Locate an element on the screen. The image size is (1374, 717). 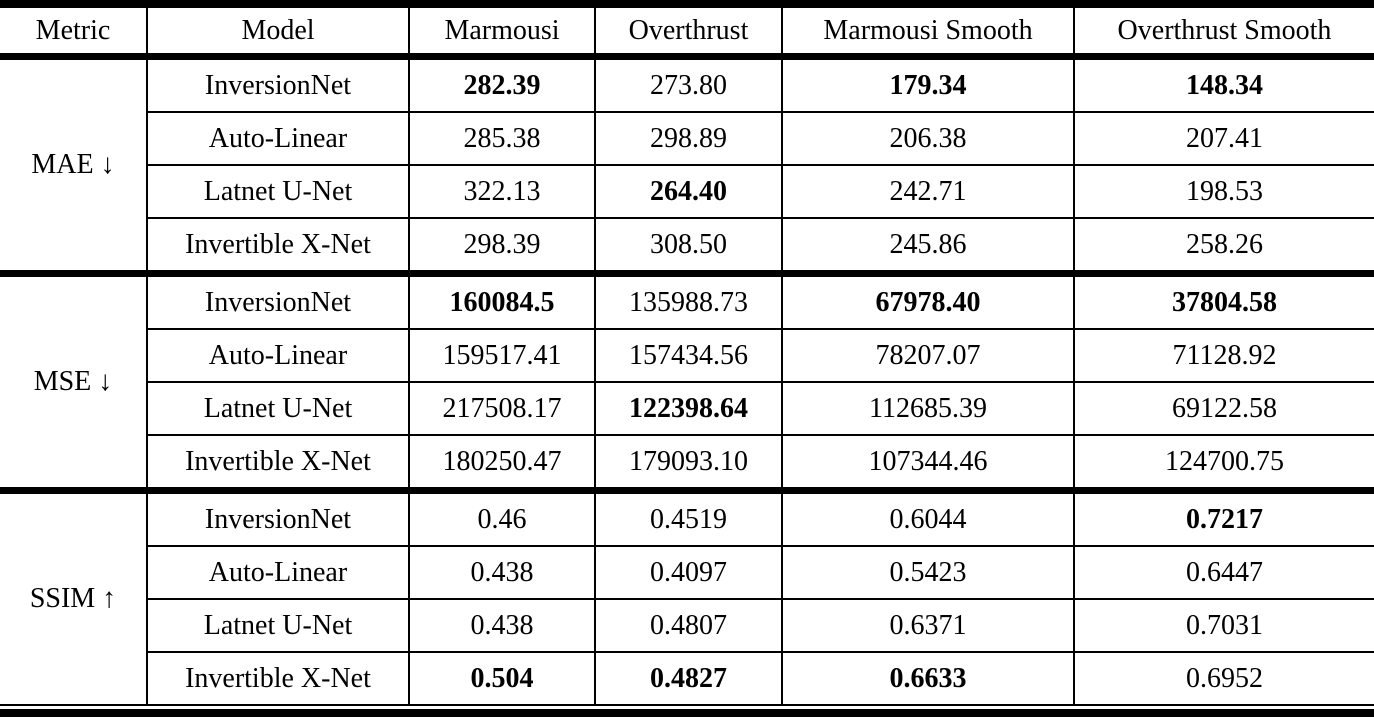
value-cell: 0.6952 is located at coordinates (1223, 679).